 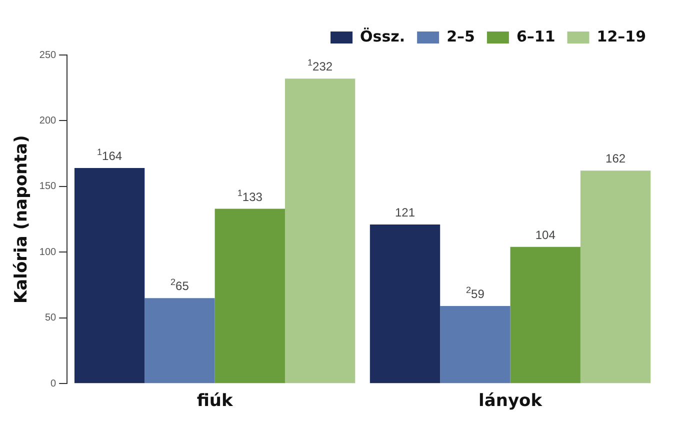 What do you see at coordinates (536, 36) in the screenshot?
I see `legend-label: 6–11` at bounding box center [536, 36].